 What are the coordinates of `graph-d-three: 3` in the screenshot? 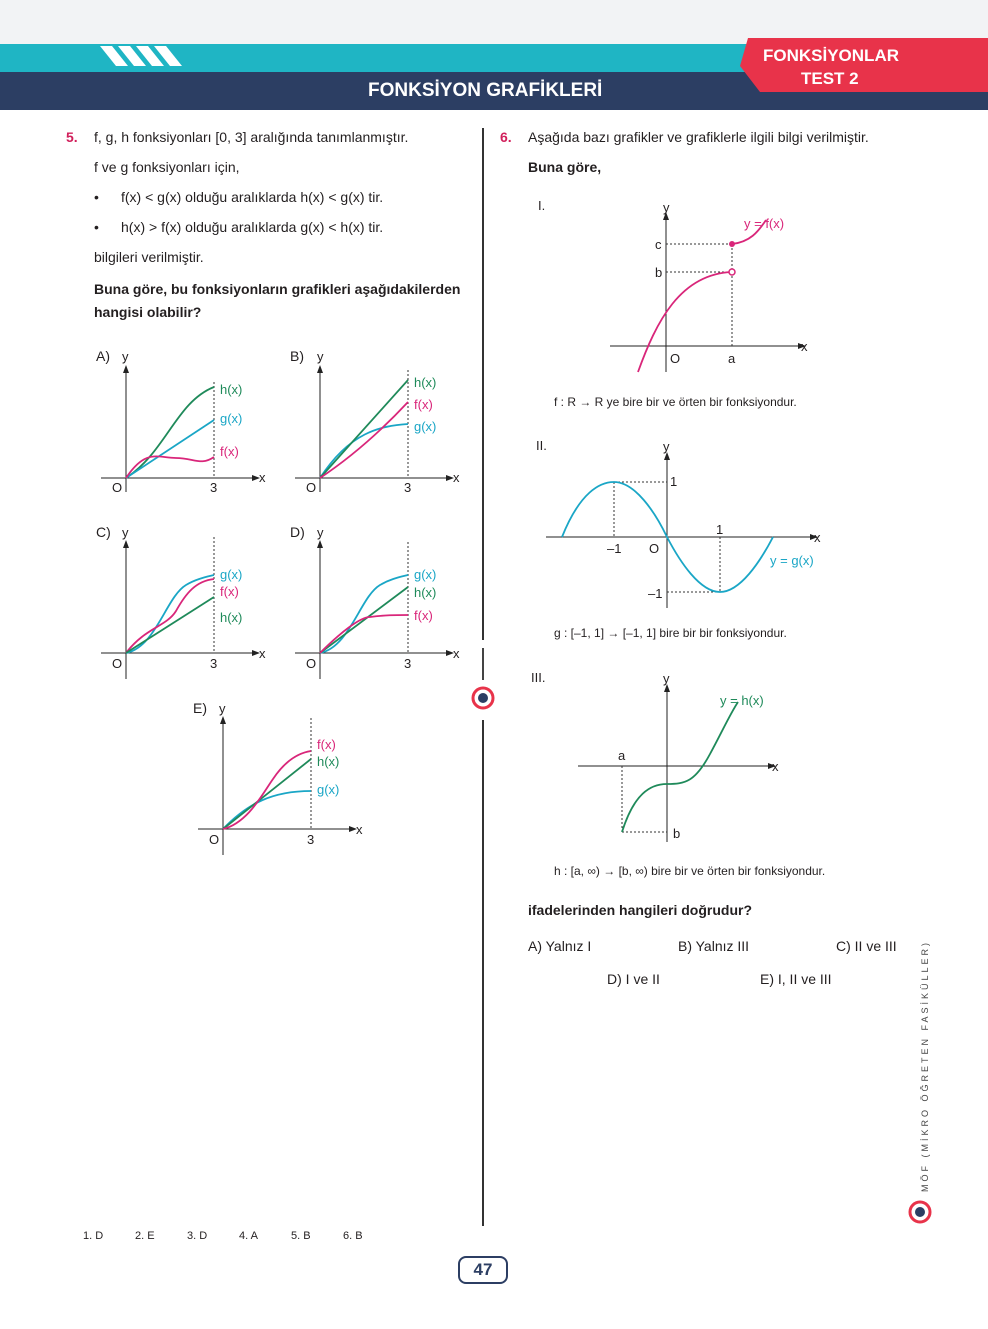 It's located at (408, 663).